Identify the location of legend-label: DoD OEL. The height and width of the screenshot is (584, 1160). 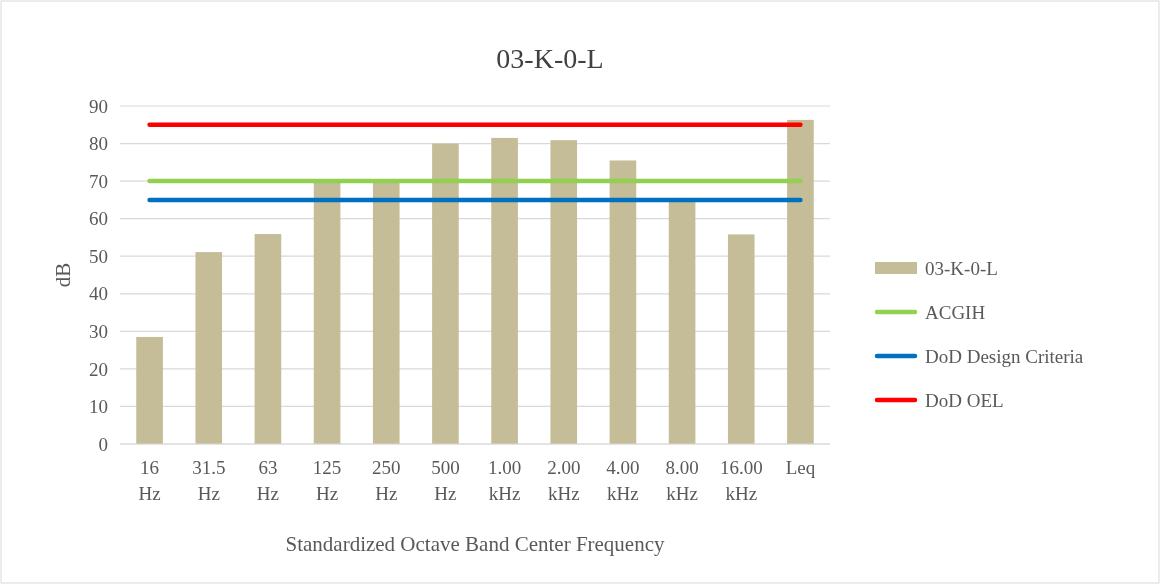
(964, 400).